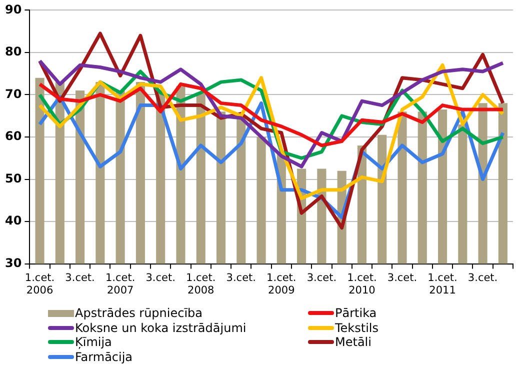  Describe the element at coordinates (13, 136) in the screenshot. I see `y-tick-label: 60` at that location.